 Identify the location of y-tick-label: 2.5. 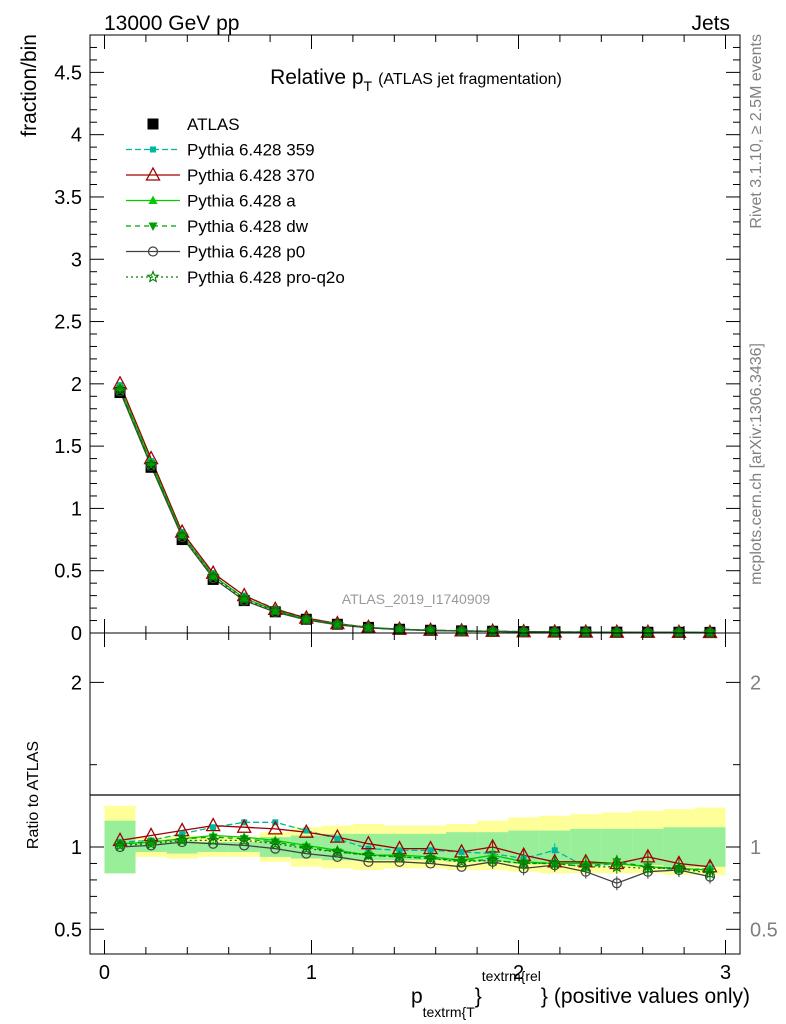
(68, 323).